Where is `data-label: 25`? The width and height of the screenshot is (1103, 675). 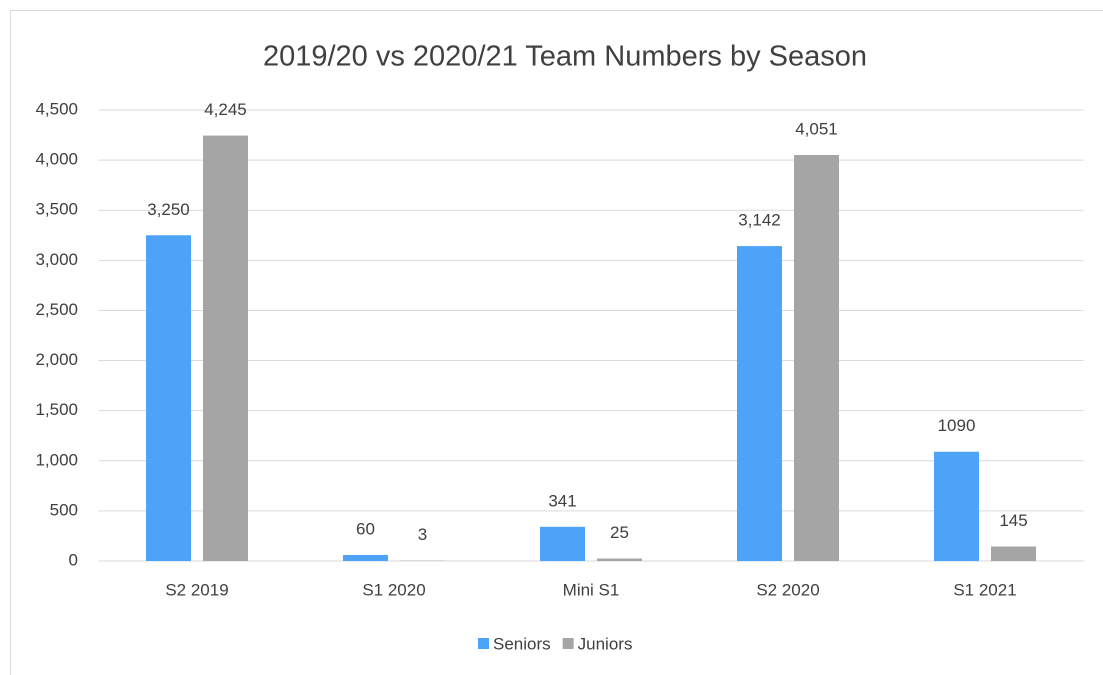
data-label: 25 is located at coordinates (619, 532).